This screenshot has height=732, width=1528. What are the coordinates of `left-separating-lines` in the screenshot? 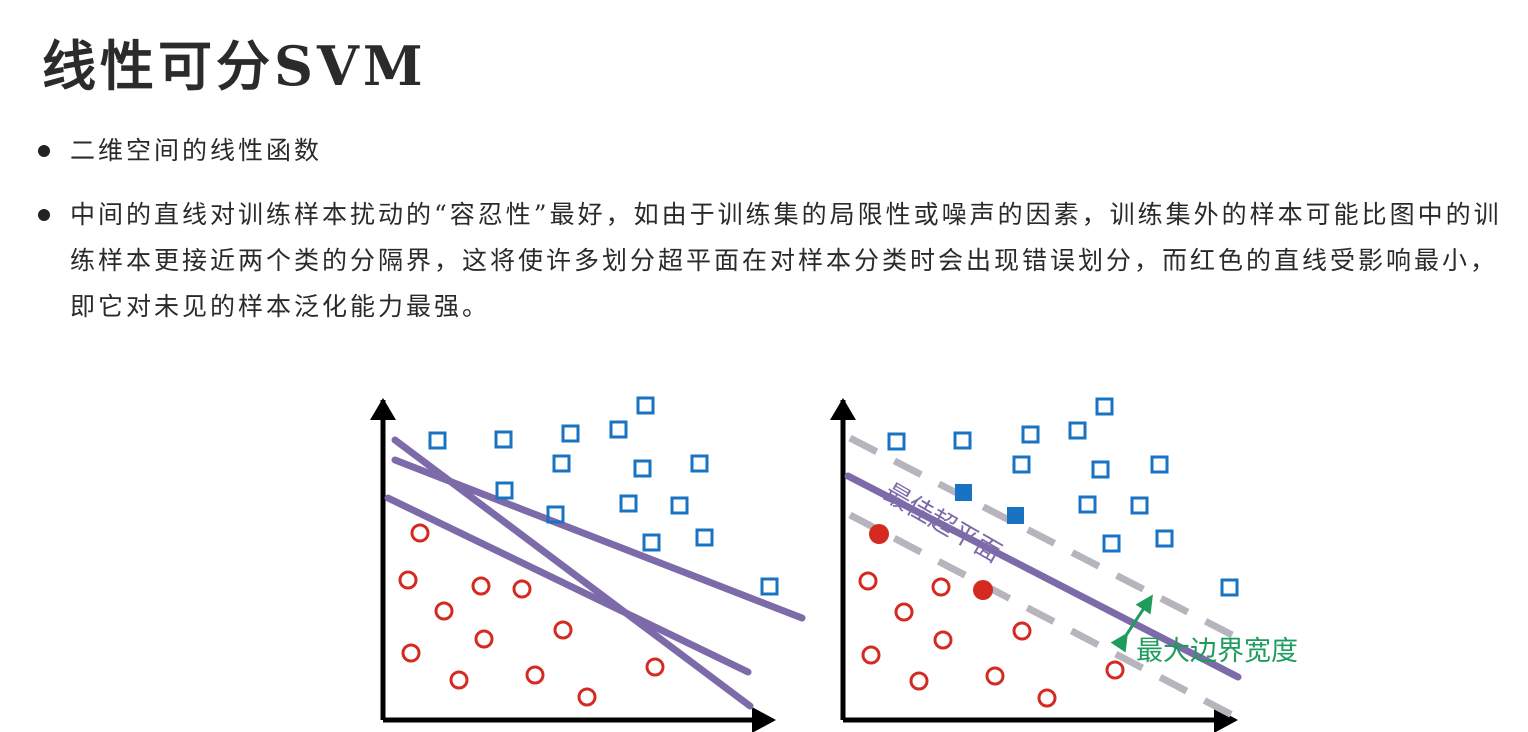 It's located at (595, 573).